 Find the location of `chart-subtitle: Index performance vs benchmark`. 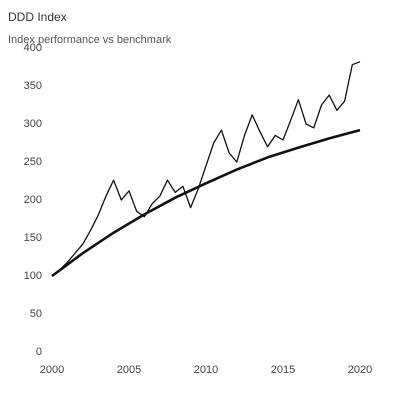

chart-subtitle: Index performance vs benchmark is located at coordinates (90, 40).